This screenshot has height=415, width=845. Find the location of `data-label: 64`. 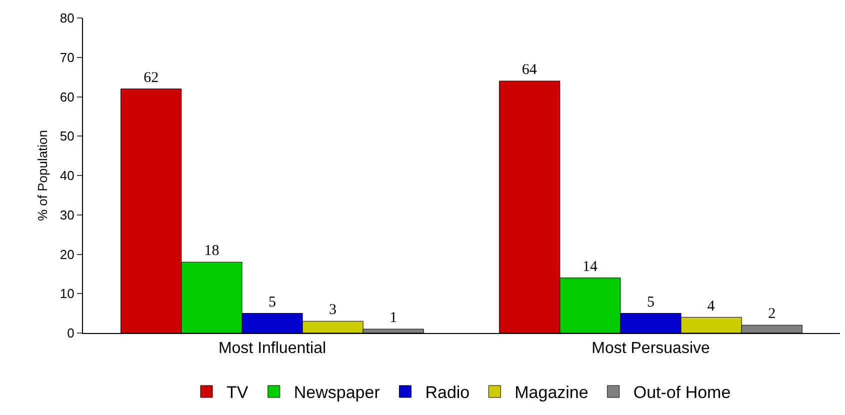

data-label: 64 is located at coordinates (530, 70).